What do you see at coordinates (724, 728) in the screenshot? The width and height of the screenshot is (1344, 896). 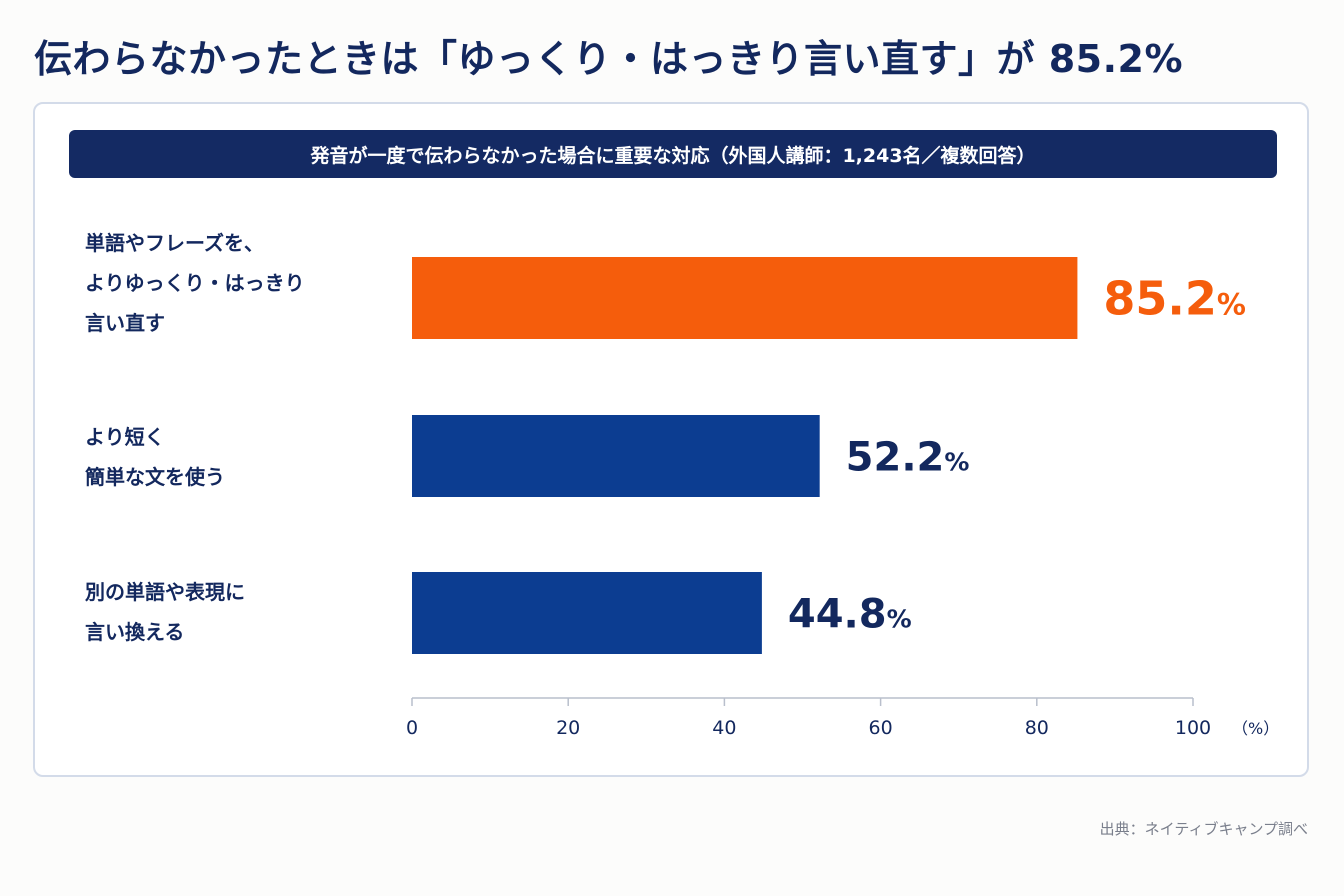 I see `x-tick-label: 40` at bounding box center [724, 728].